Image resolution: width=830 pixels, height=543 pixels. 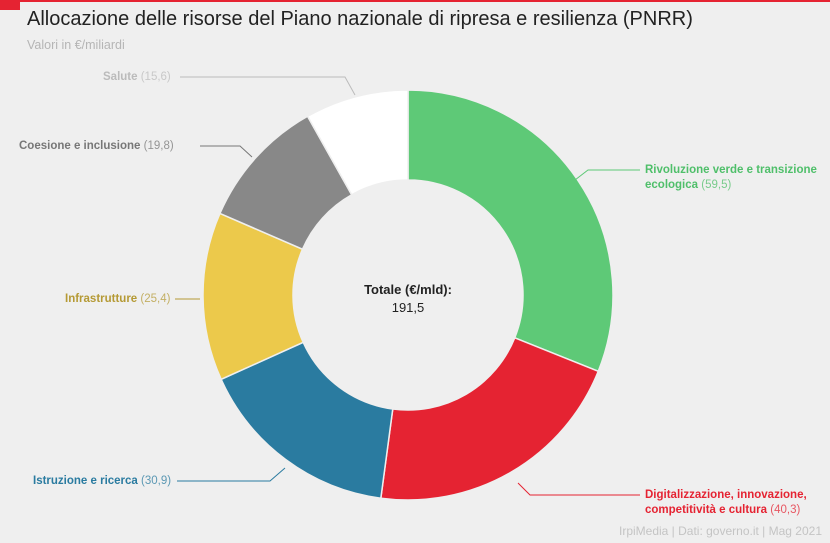 What do you see at coordinates (10, 5) in the screenshot?
I see `top-accent-block` at bounding box center [10, 5].